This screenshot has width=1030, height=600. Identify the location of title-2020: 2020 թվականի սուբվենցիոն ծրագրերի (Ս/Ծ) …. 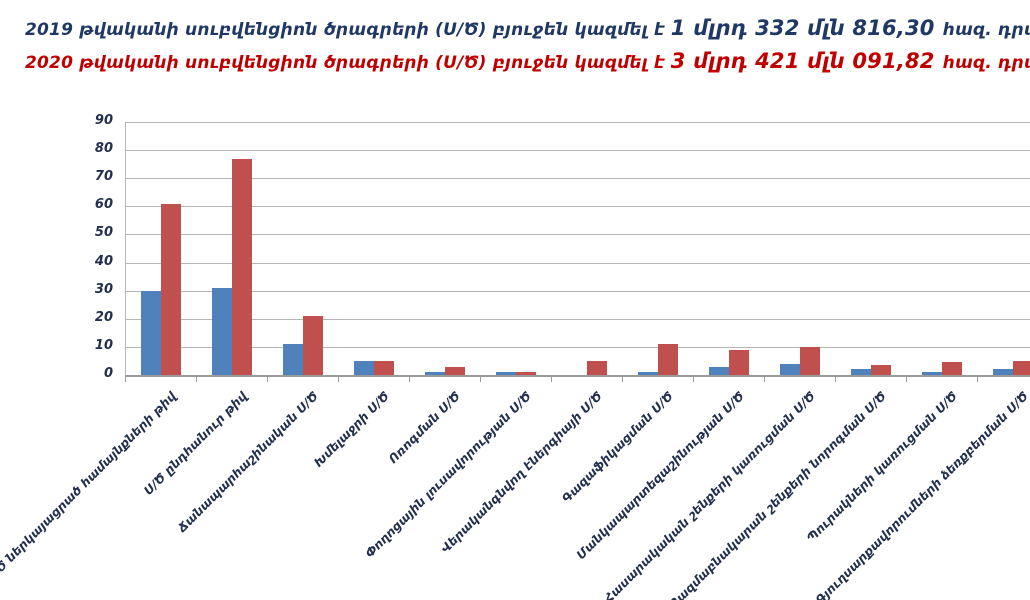
(527, 62).